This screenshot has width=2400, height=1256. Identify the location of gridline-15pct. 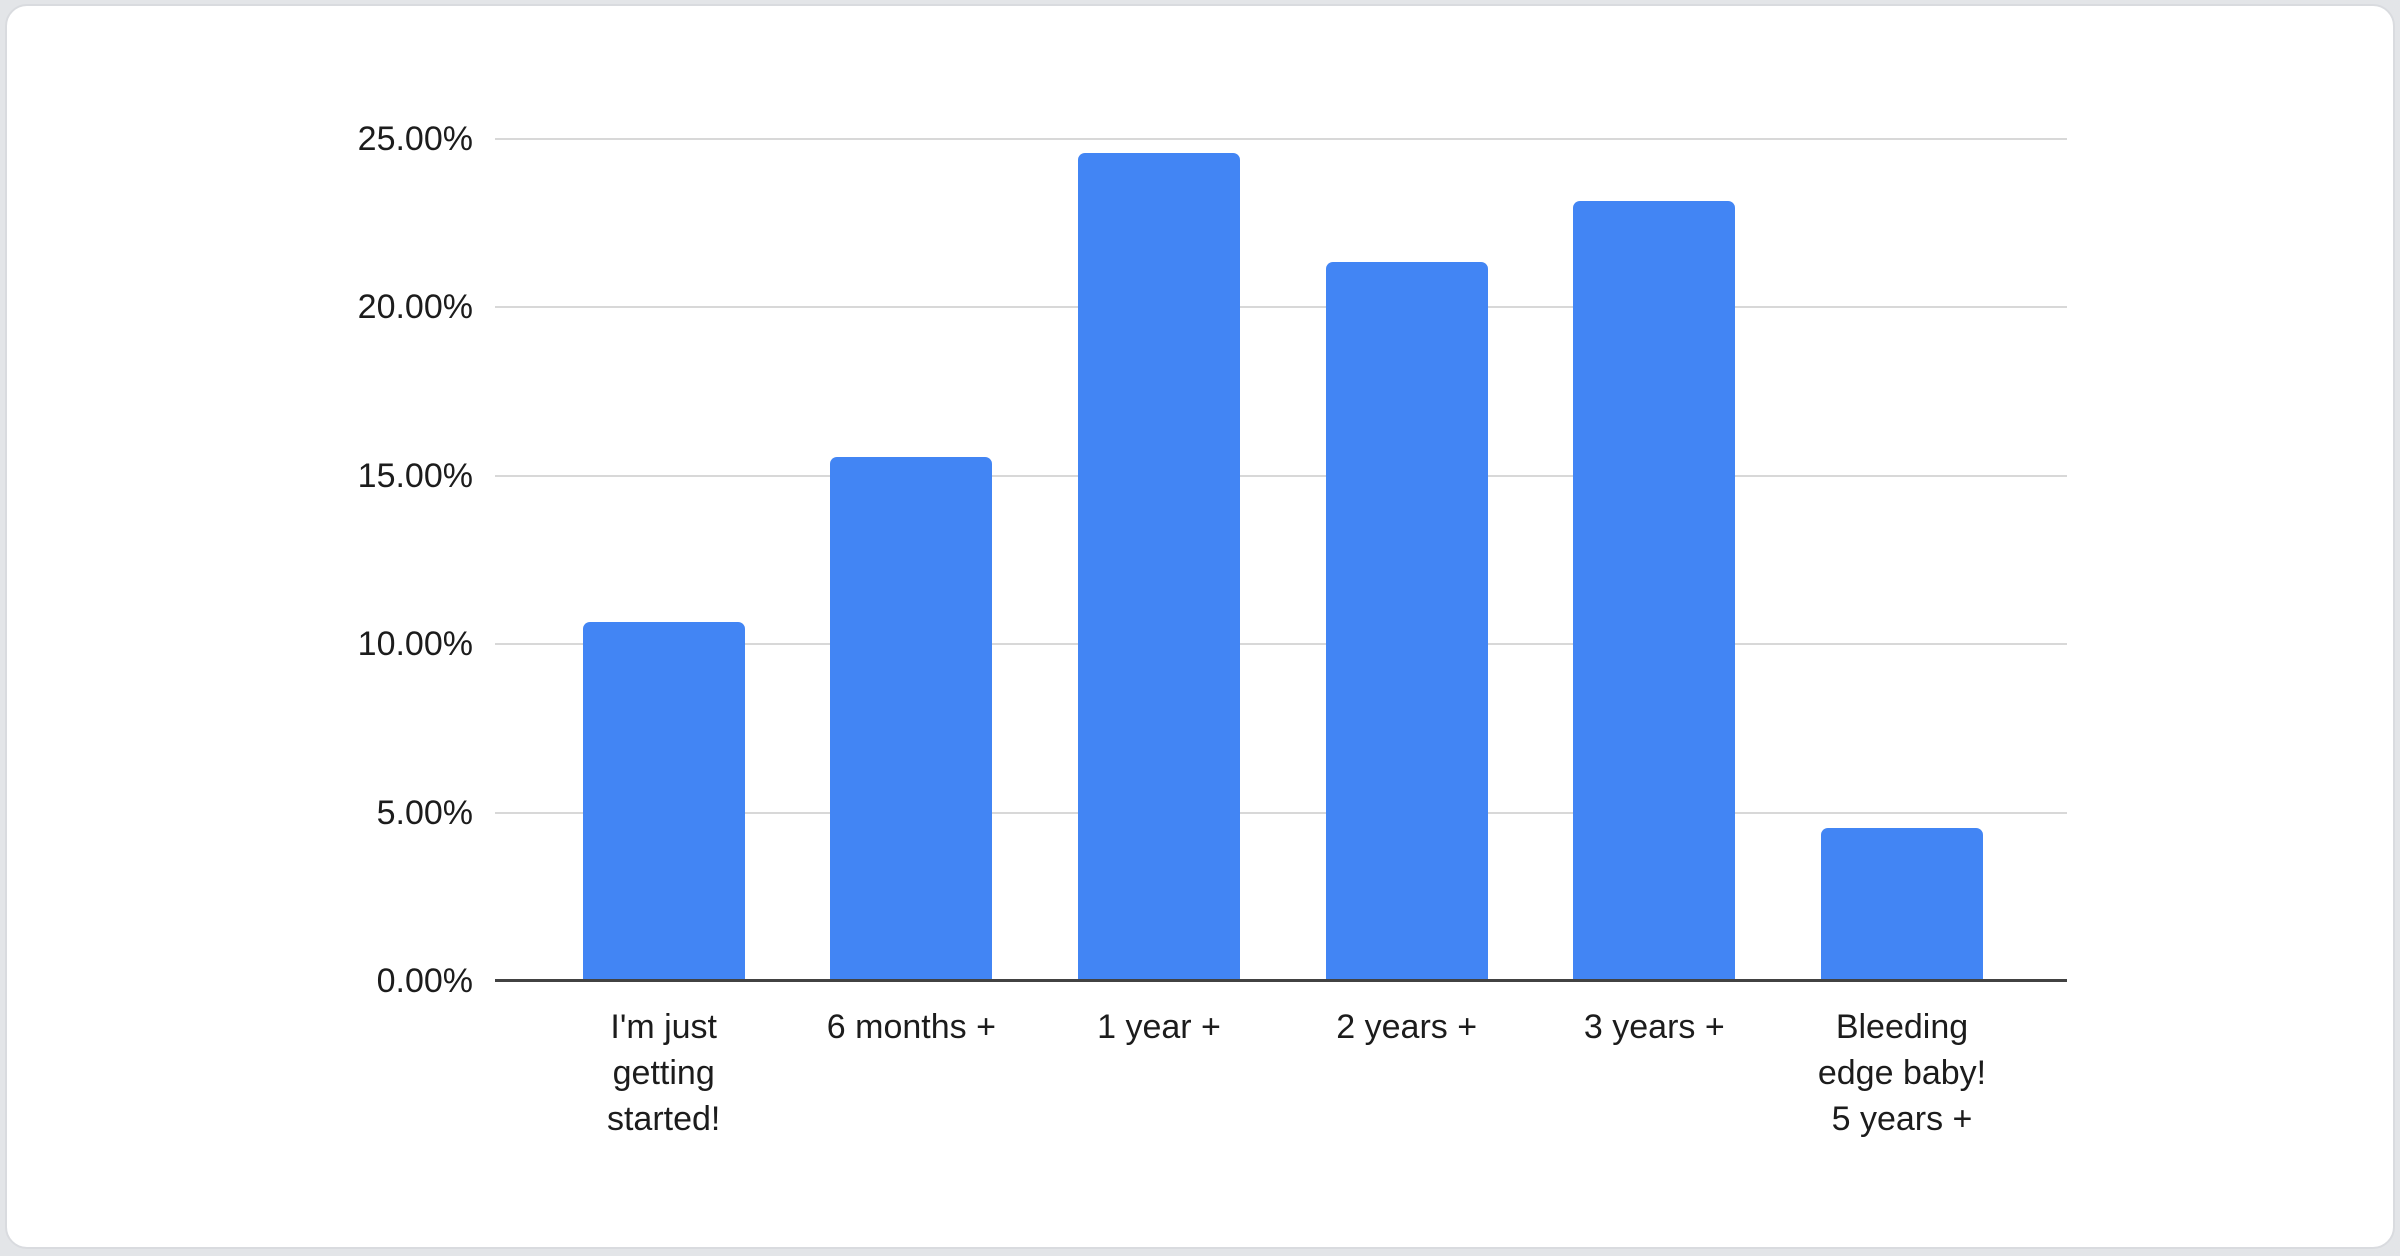
(1281, 475).